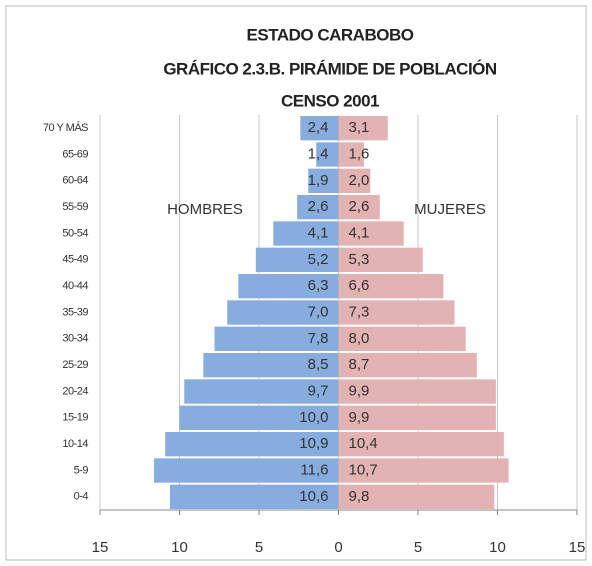  Describe the element at coordinates (318, 153) in the screenshot. I see `value-label: 1,4` at that location.